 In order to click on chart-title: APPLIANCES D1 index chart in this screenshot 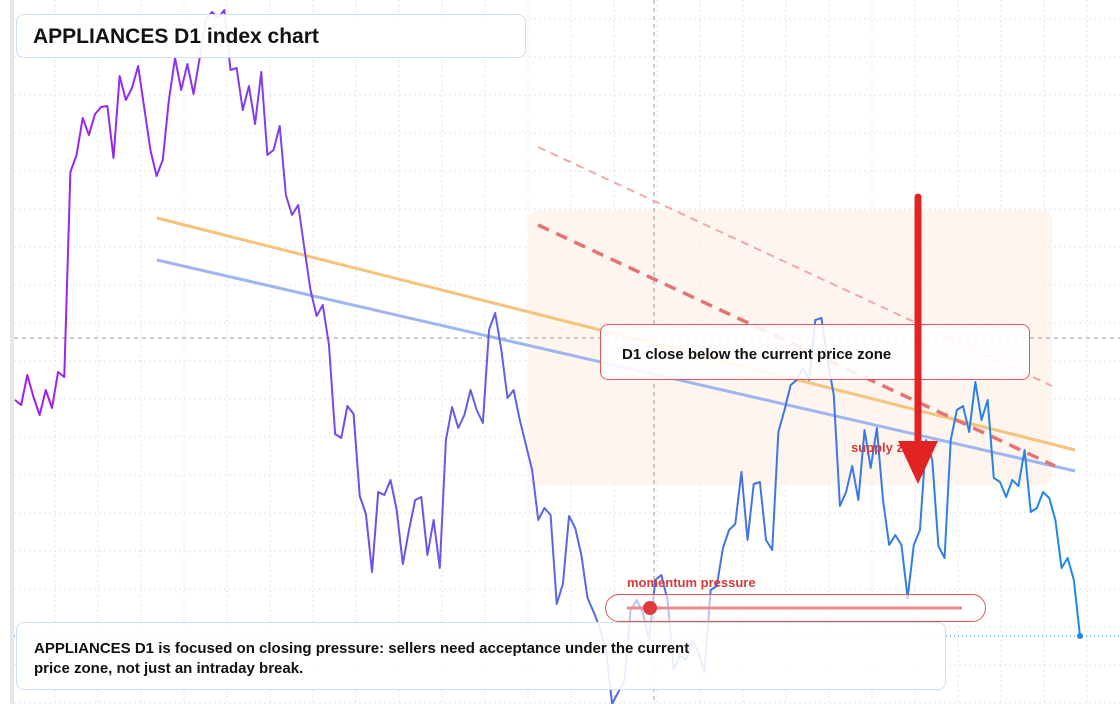, I will do `click(176, 36)`.